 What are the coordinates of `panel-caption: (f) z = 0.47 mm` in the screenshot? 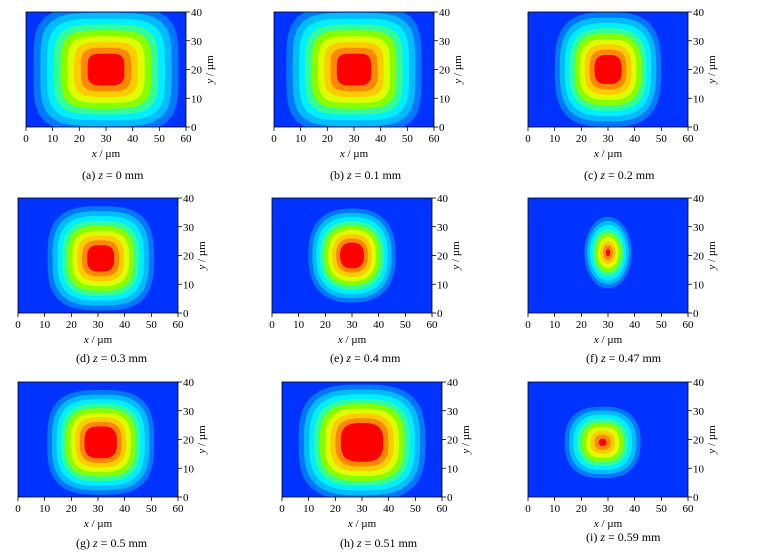 It's located at (624, 358).